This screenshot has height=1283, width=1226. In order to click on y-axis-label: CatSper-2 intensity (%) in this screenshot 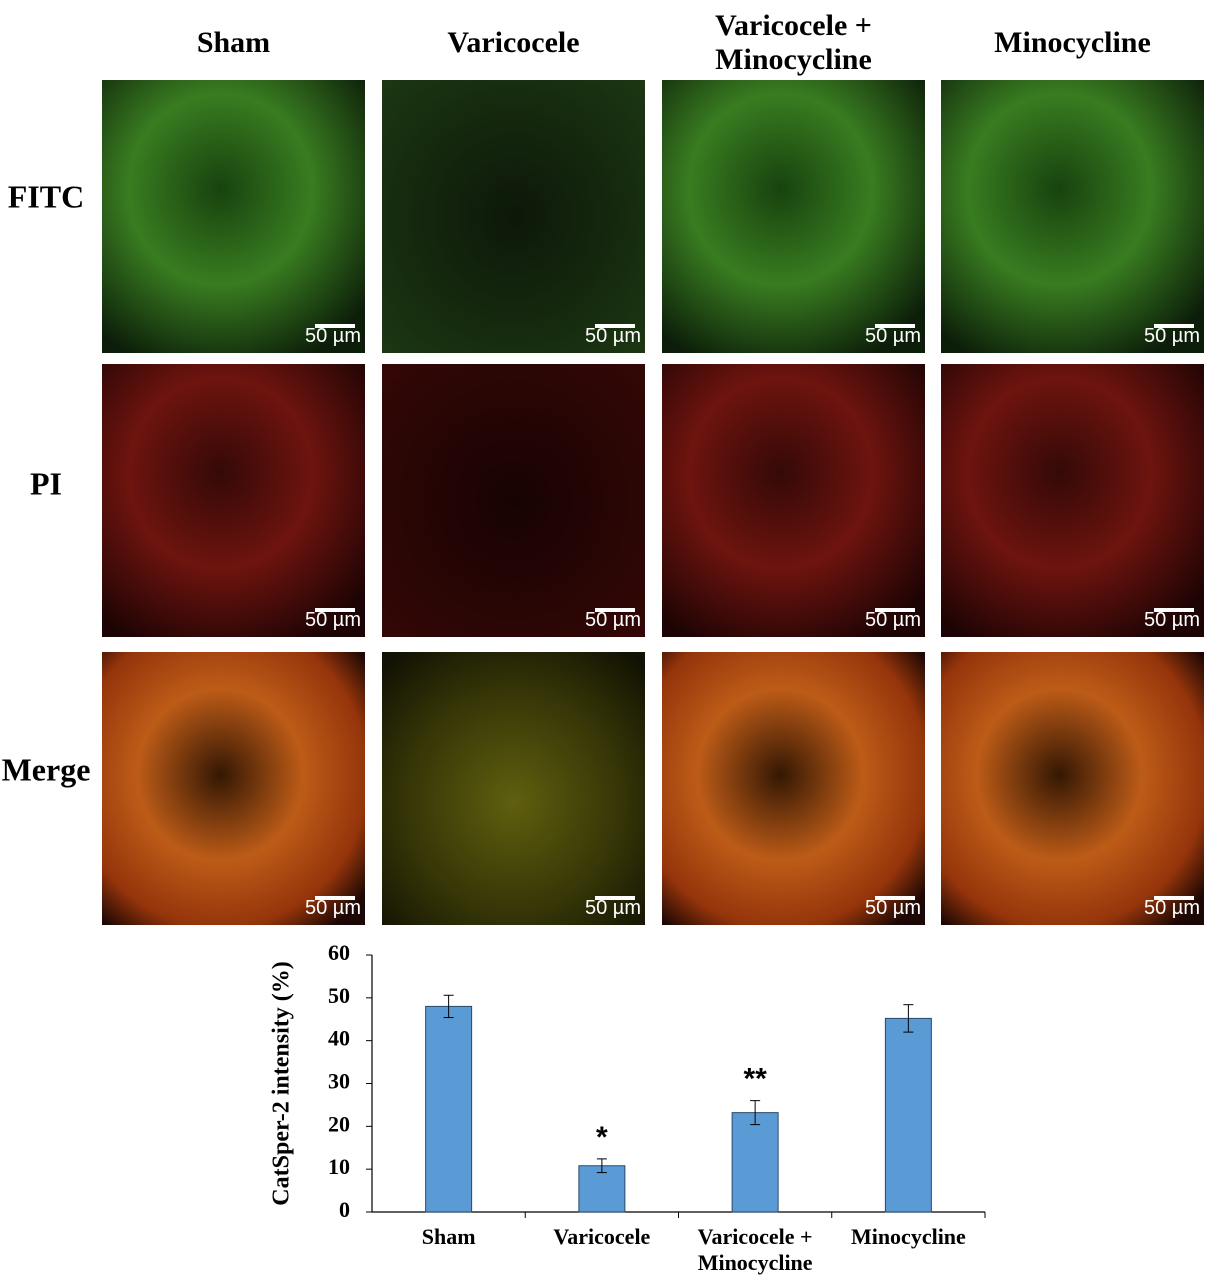, I will do `click(282, 1083)`.